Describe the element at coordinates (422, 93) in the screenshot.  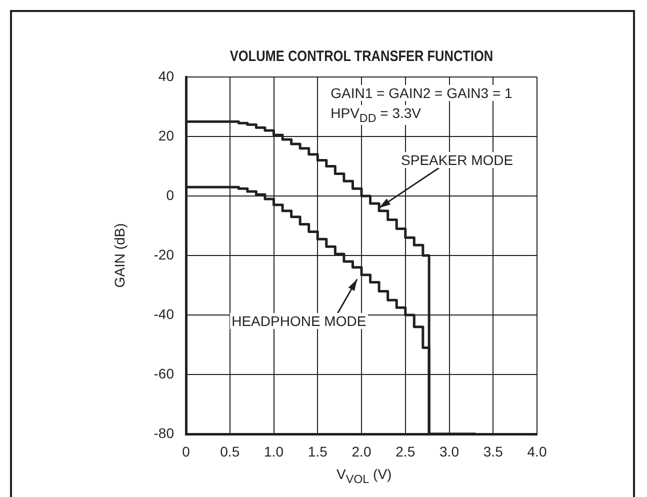
I see `annotation: GAIN1 = GAIN2 = GAIN3 = 1` at that location.